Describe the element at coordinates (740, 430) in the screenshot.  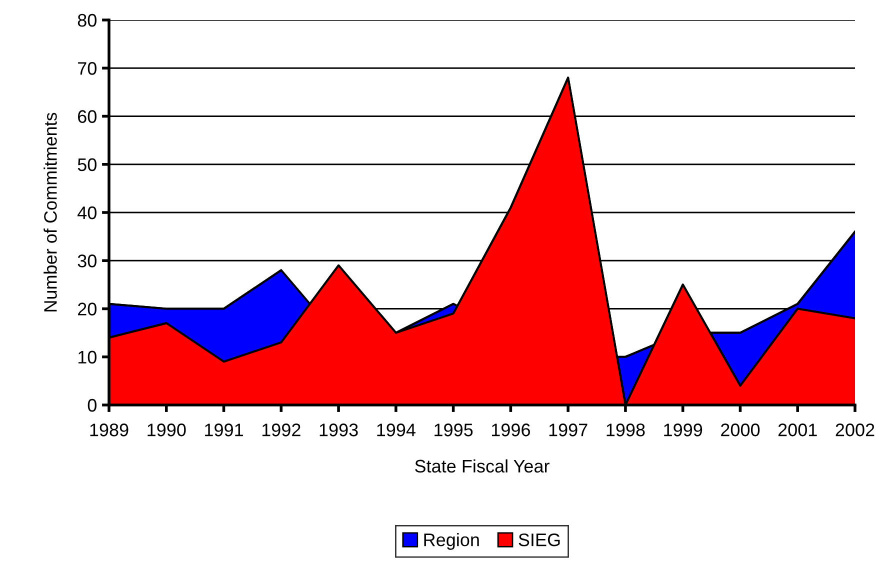
I see `x-tick-label: 2000` at that location.